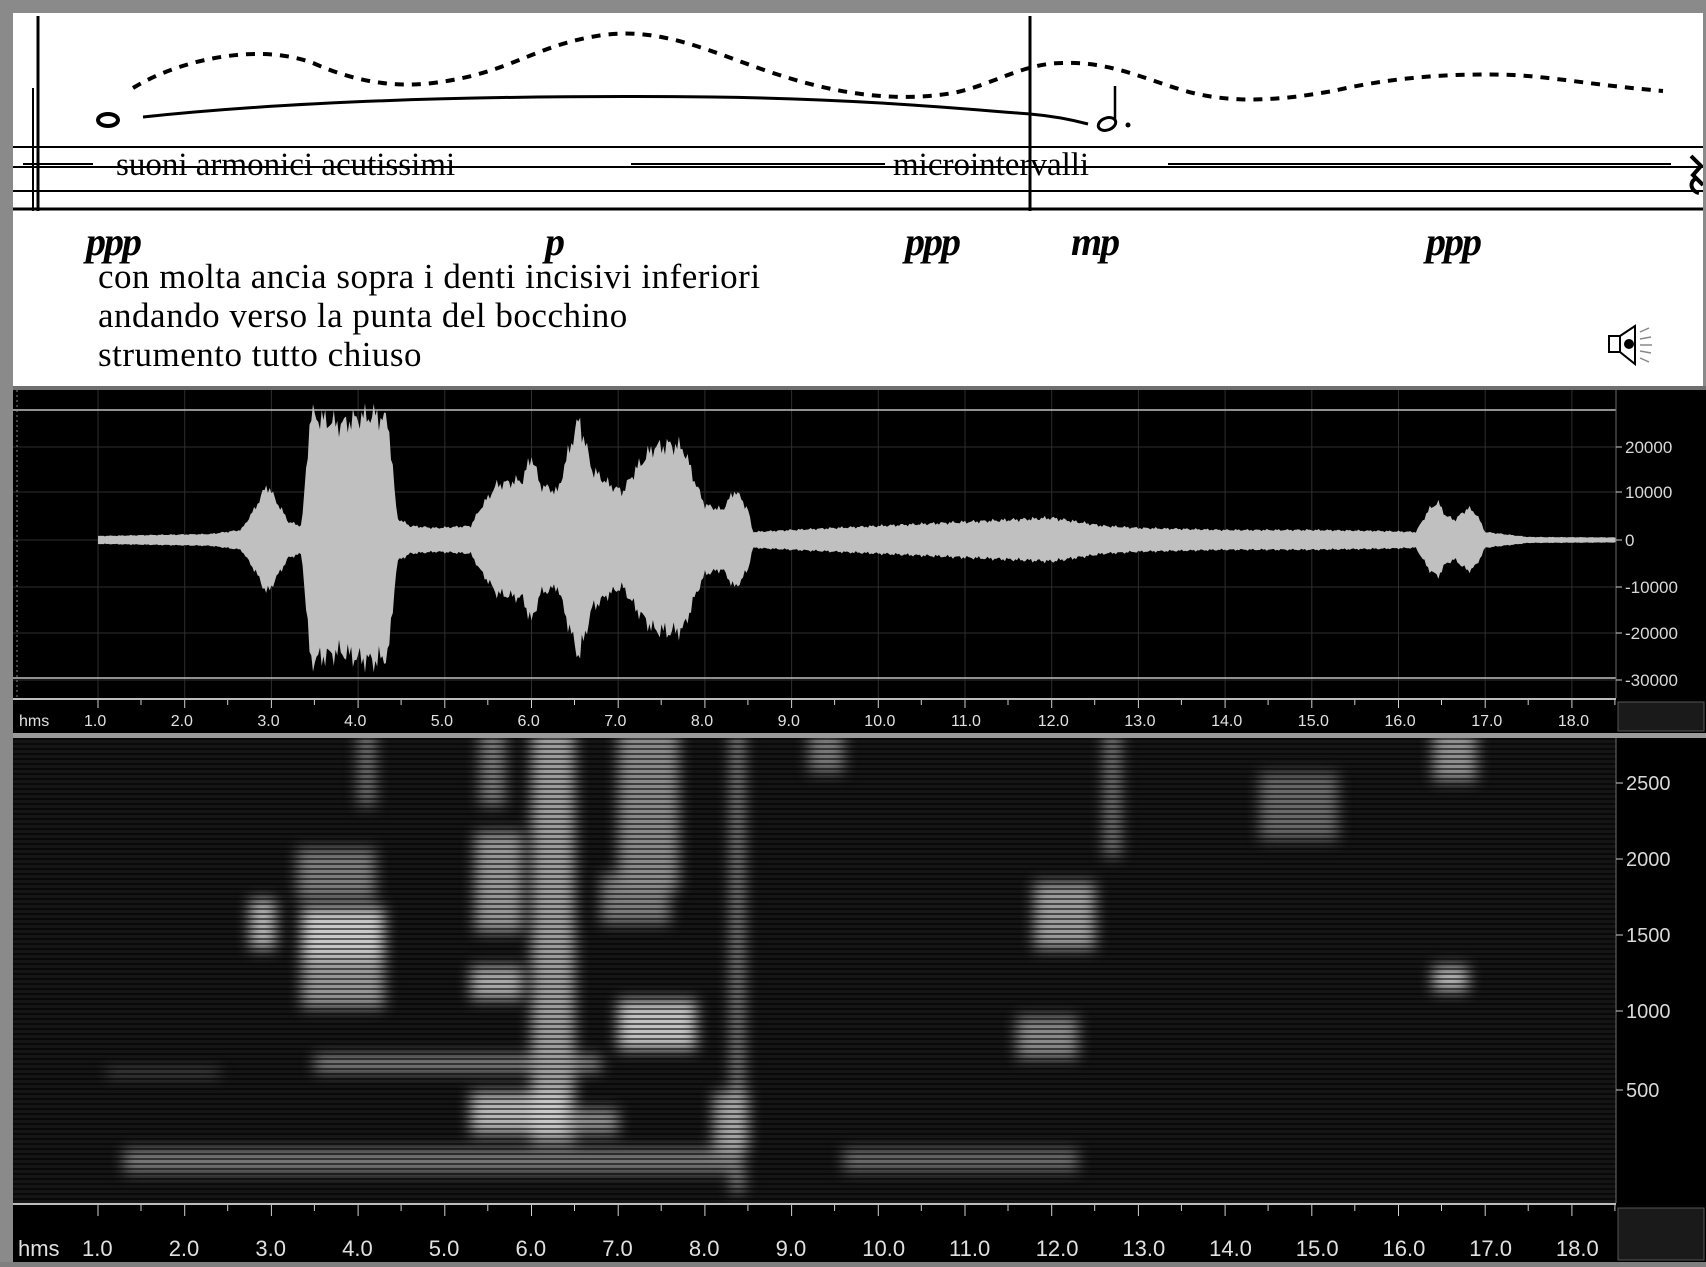  I want to click on dynamic-marking: p, so click(555, 241).